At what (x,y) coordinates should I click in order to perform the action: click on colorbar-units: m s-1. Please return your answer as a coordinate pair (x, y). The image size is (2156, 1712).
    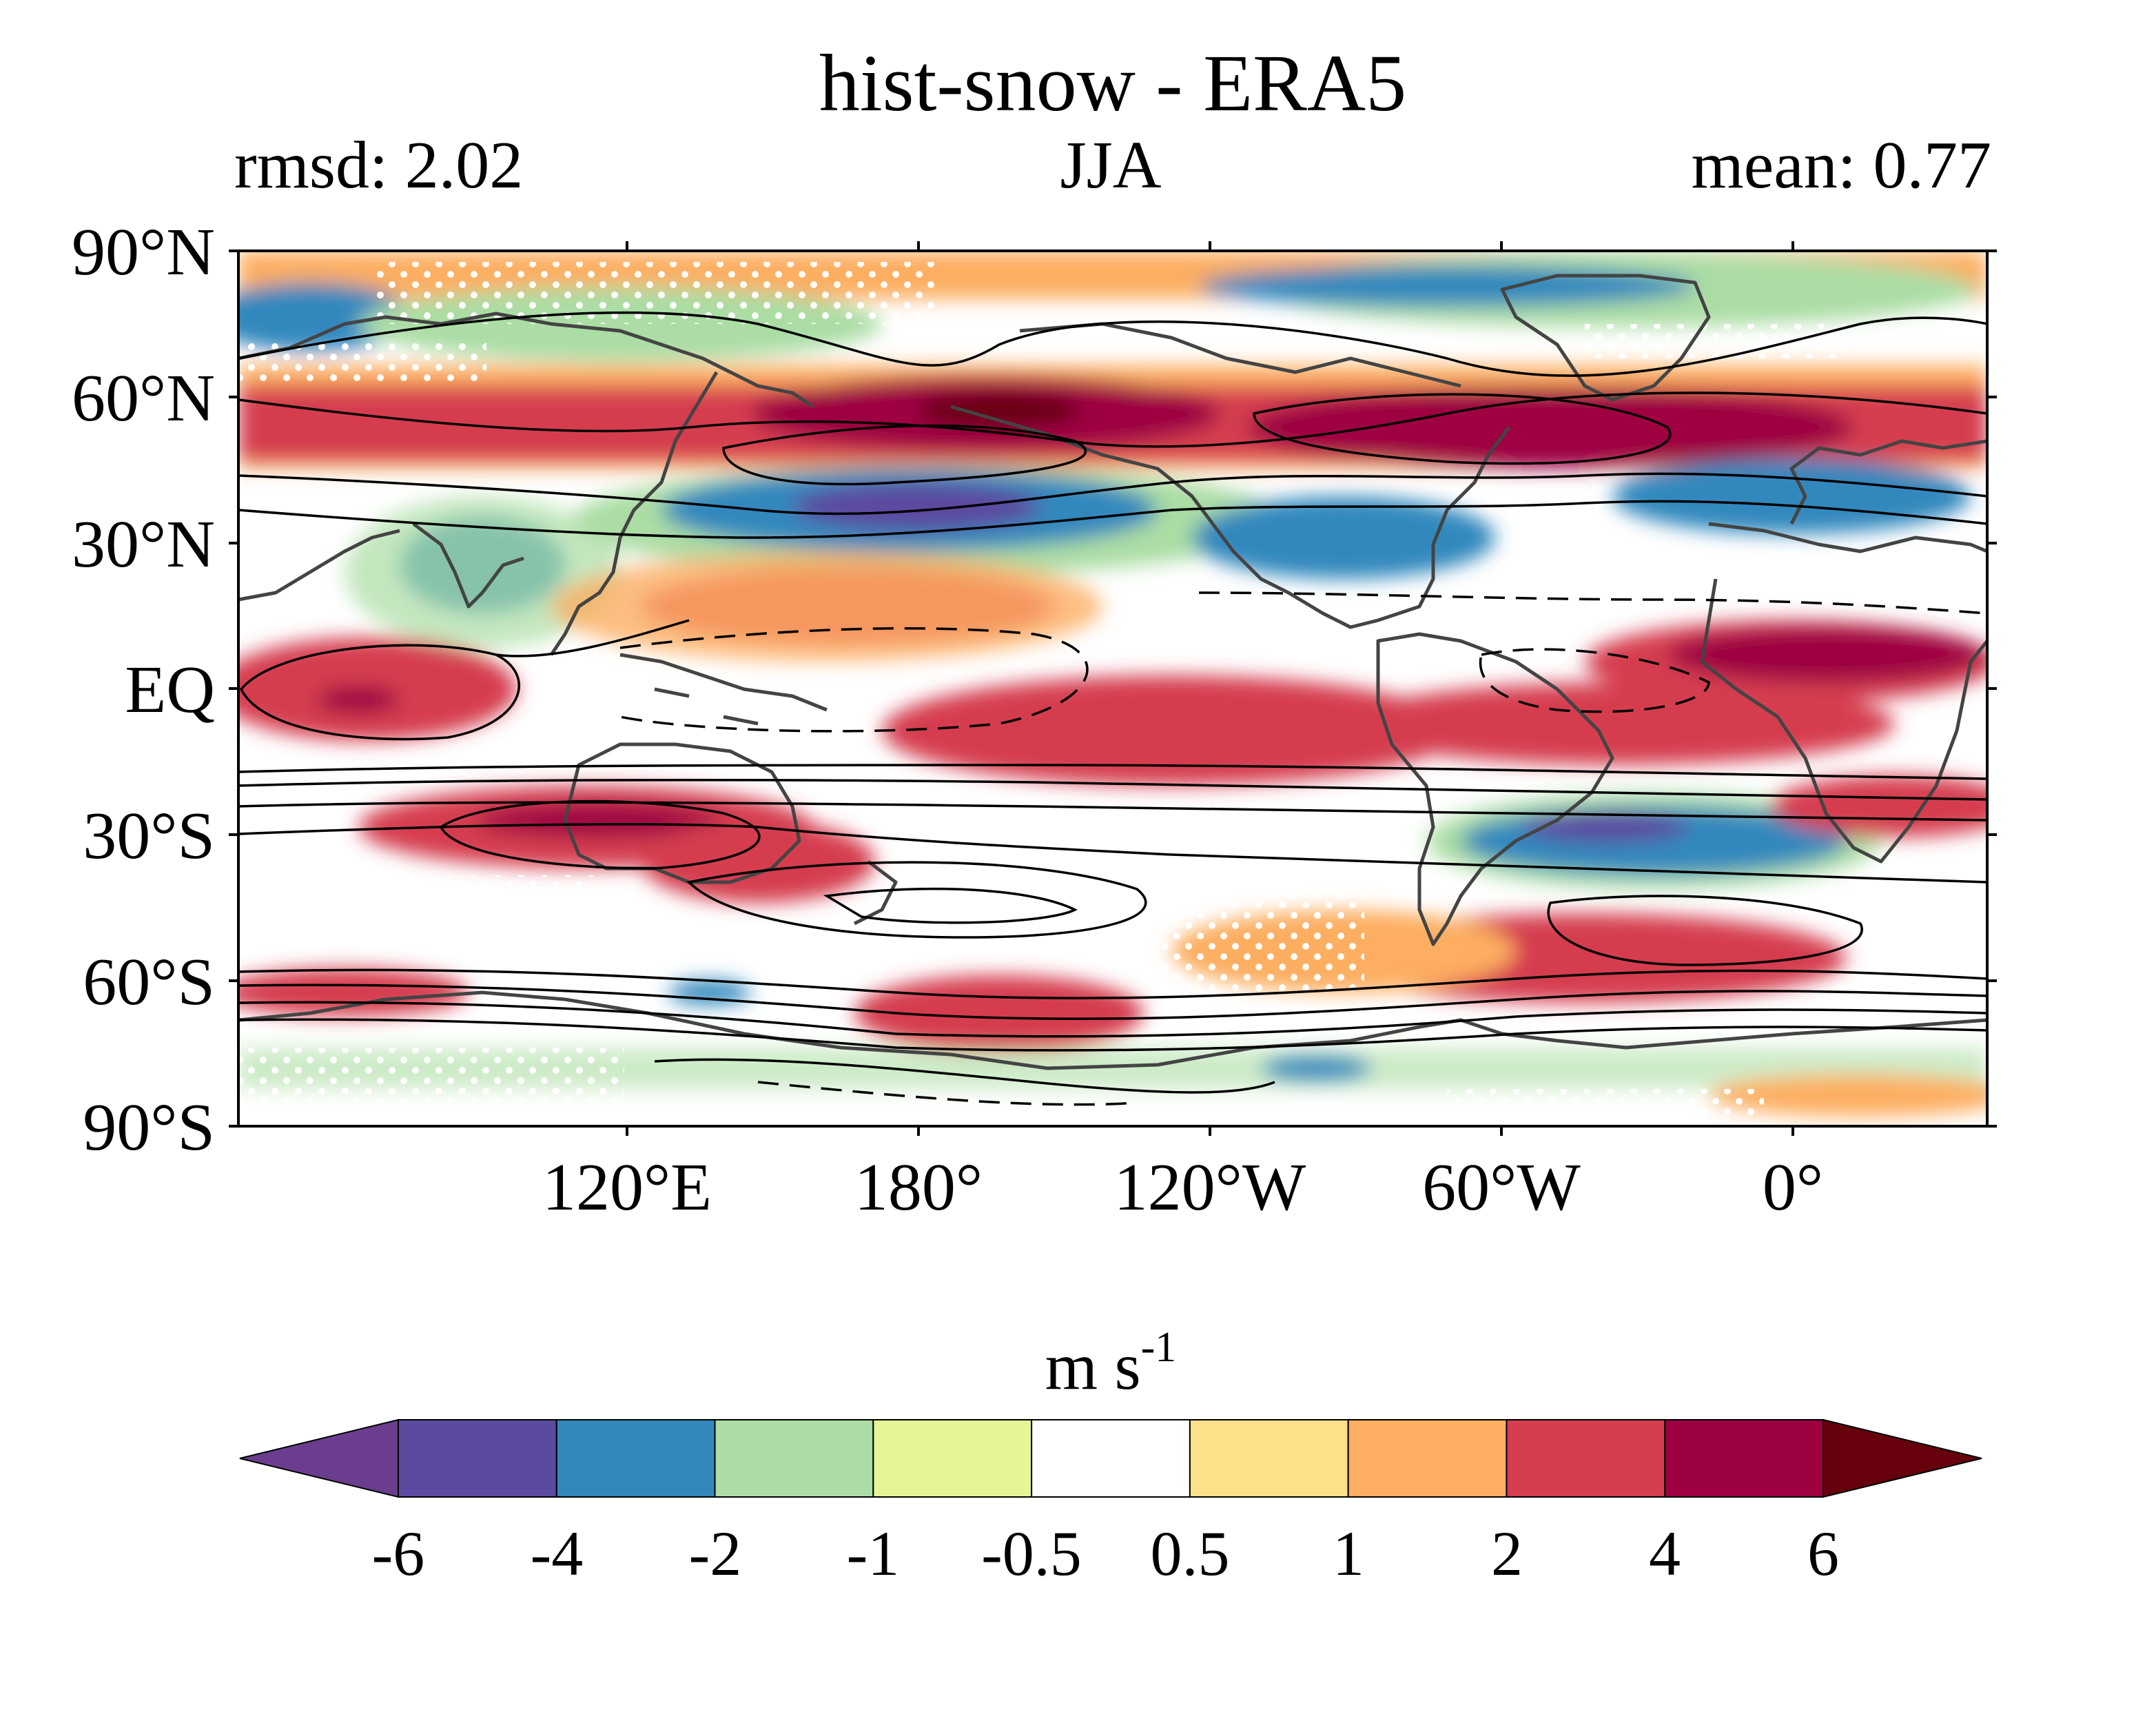
    Looking at the image, I should click on (1111, 1364).